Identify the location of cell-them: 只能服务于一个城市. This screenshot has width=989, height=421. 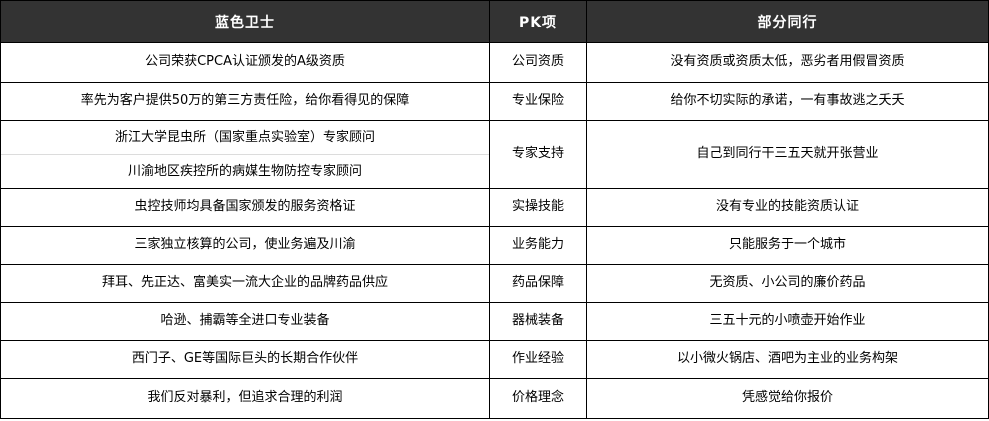
(787, 245).